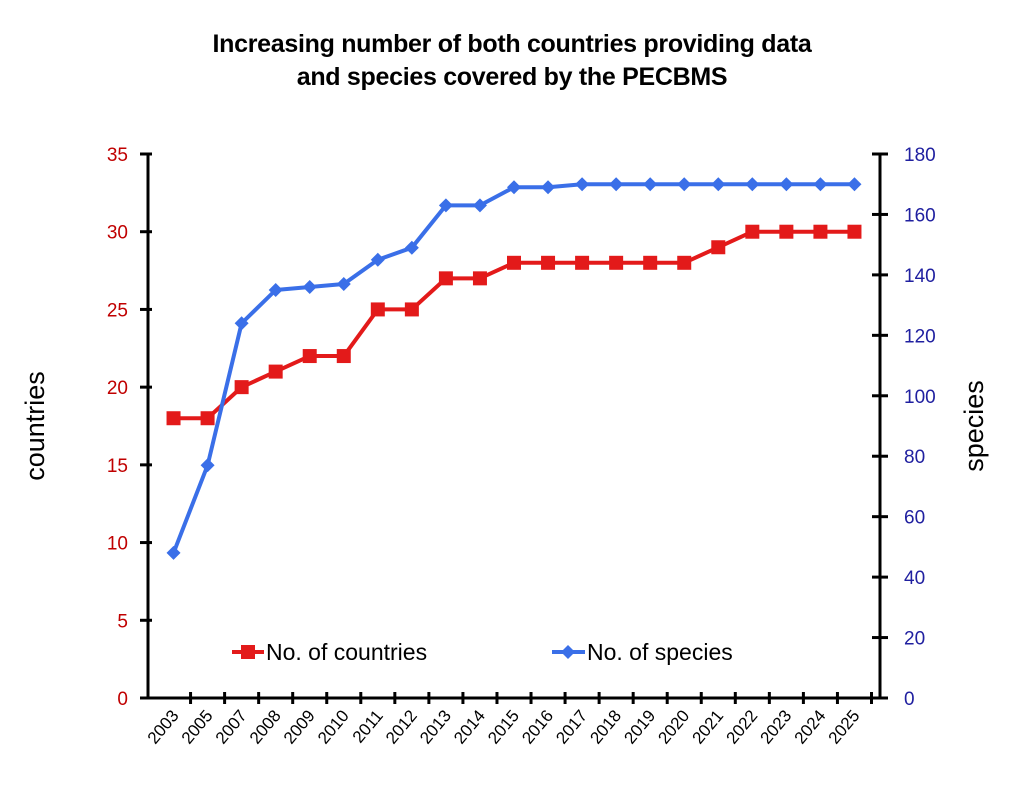 This screenshot has width=1024, height=811. Describe the element at coordinates (742, 726) in the screenshot. I see `x-tick-label: 2022` at that location.